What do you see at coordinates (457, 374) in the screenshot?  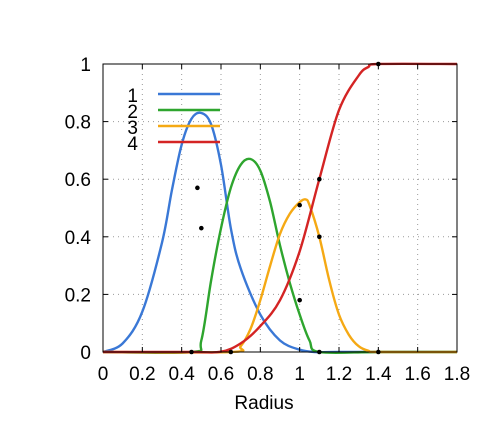 I see `x-tick-label: 1.8` at bounding box center [457, 374].